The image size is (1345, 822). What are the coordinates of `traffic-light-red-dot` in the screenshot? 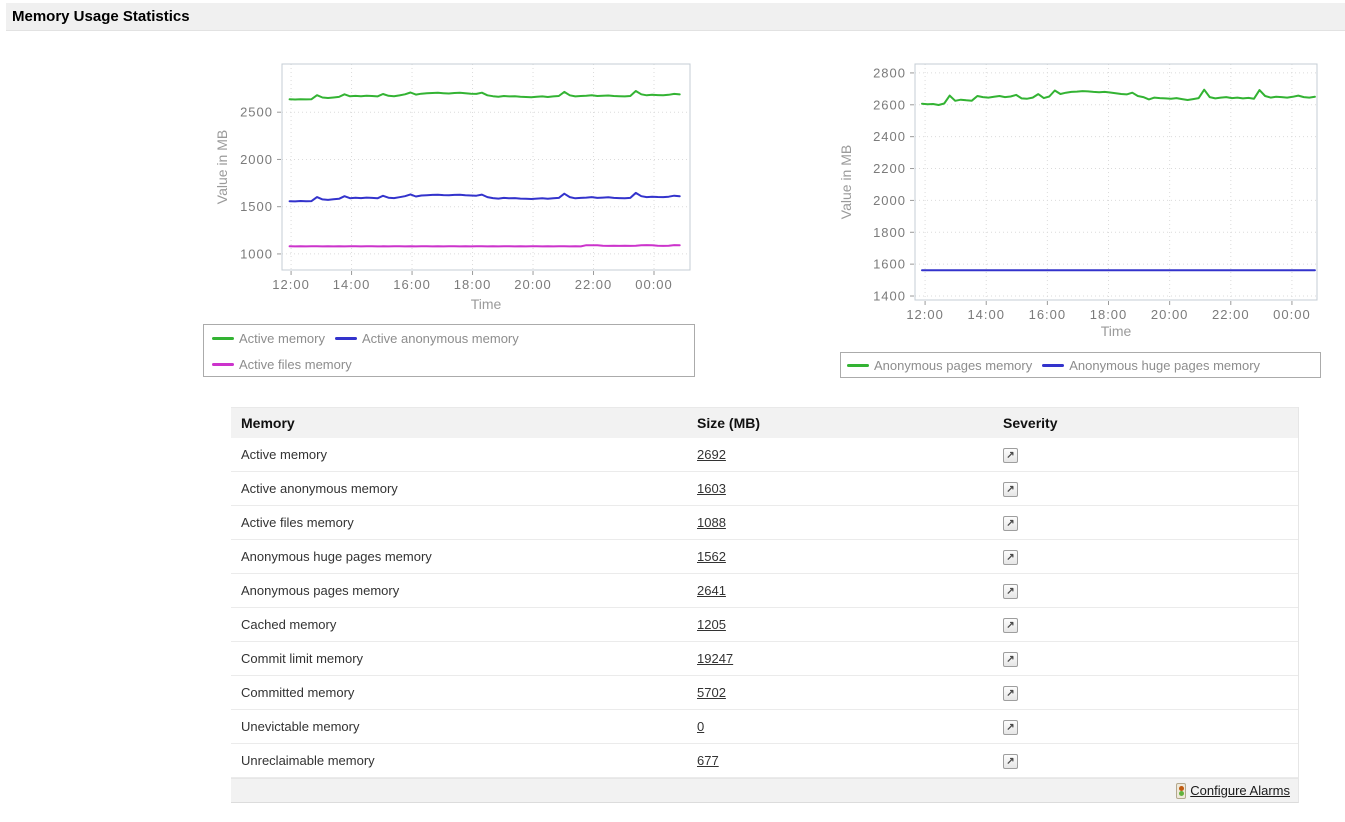 It's located at (1181, 788).